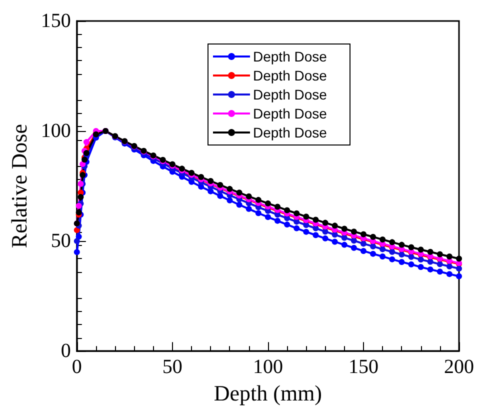  What do you see at coordinates (459, 367) in the screenshot?
I see `x-tick-label: 200` at bounding box center [459, 367].